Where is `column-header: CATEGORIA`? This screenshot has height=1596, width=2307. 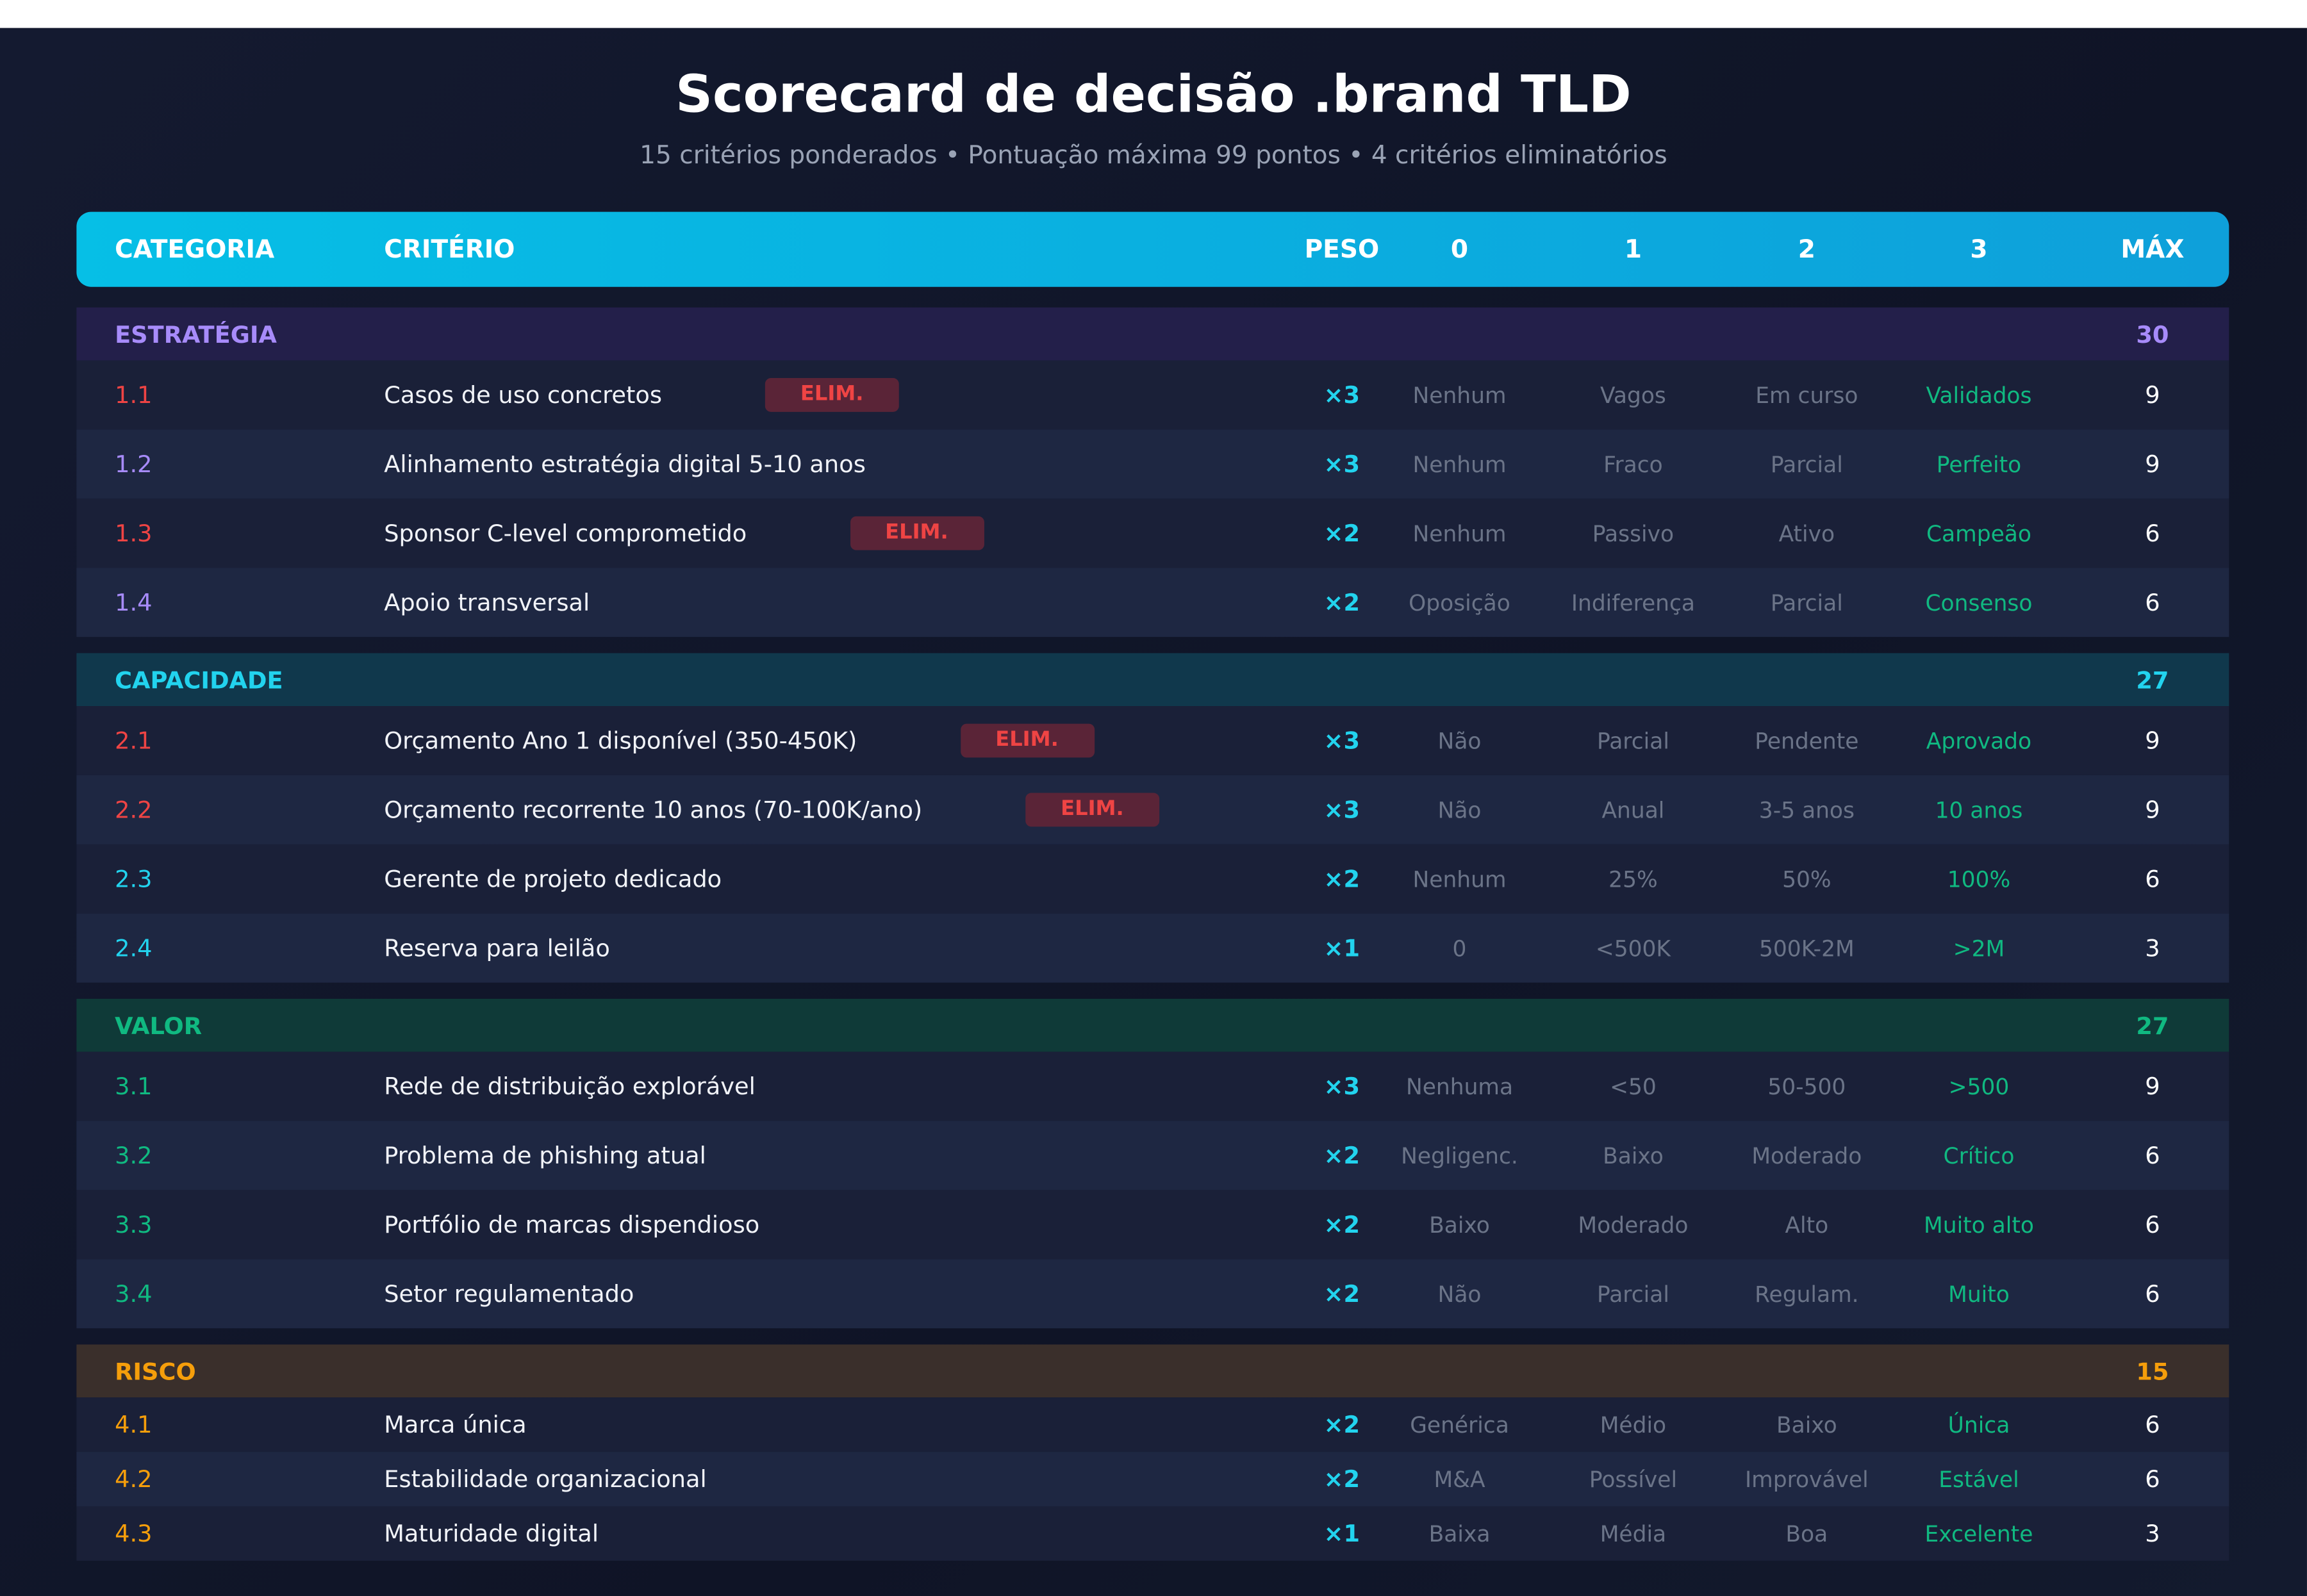 column-header: CATEGORIA is located at coordinates (195, 249).